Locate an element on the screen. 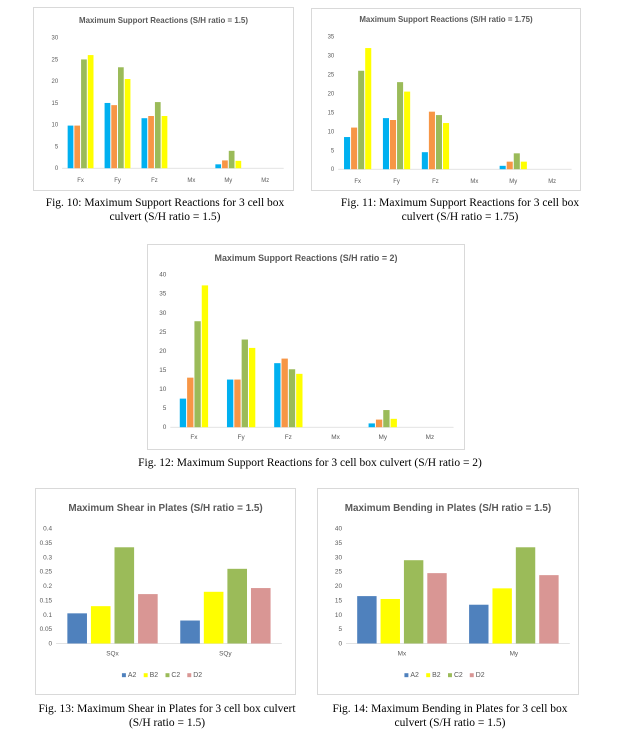  fig13-ytick-label: 0.4 is located at coordinates (47, 529).